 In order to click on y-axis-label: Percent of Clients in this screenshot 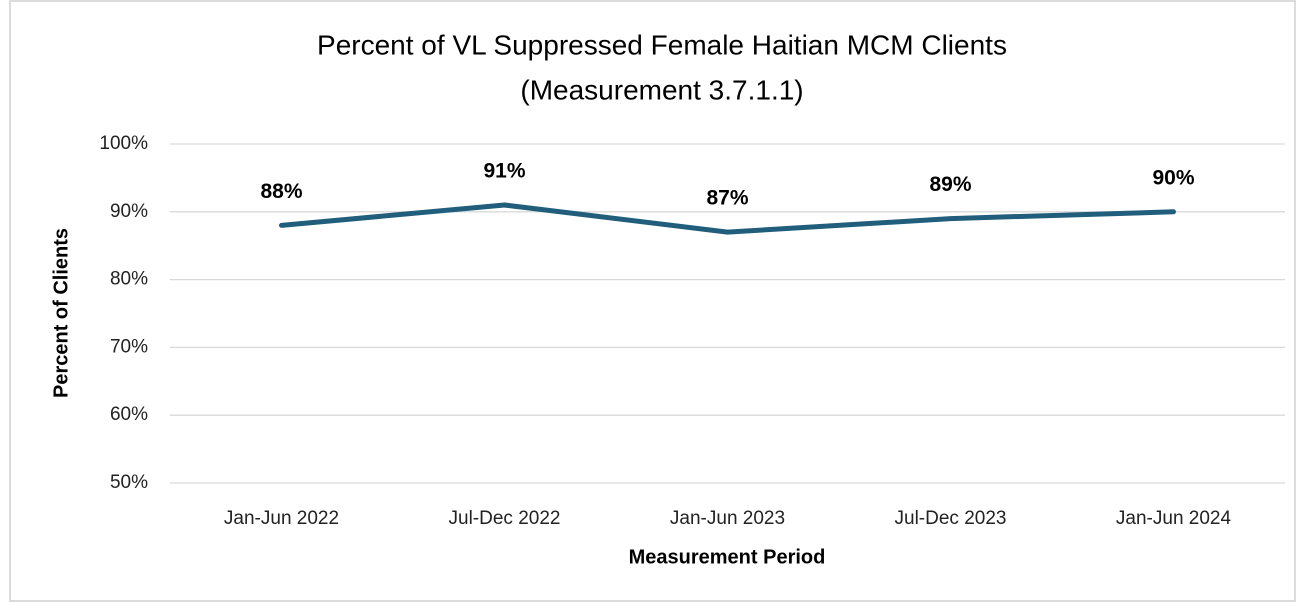, I will do `click(61, 313)`.